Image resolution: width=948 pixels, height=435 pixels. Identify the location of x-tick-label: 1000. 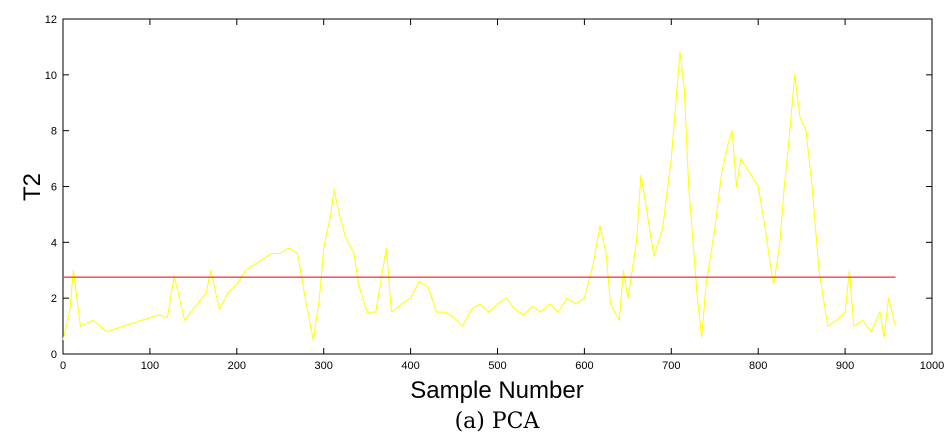
(932, 366).